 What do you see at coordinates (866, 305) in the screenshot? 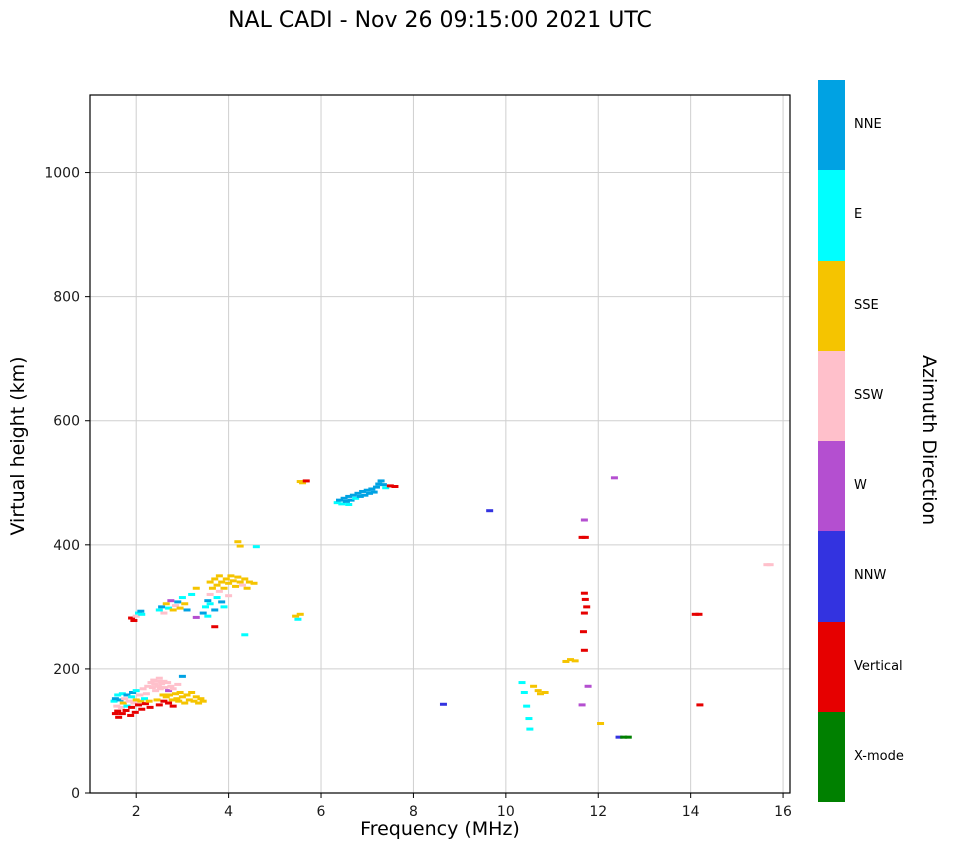
I see `legend-label-sse: SSE` at bounding box center [866, 305].